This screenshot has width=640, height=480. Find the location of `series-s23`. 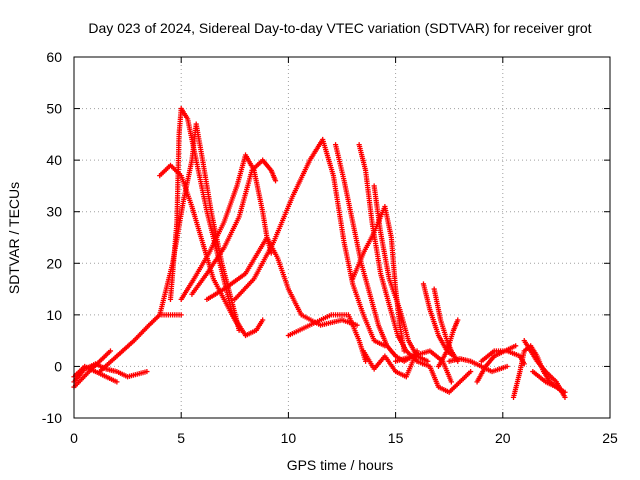

series-s23 is located at coordinates (478, 365).